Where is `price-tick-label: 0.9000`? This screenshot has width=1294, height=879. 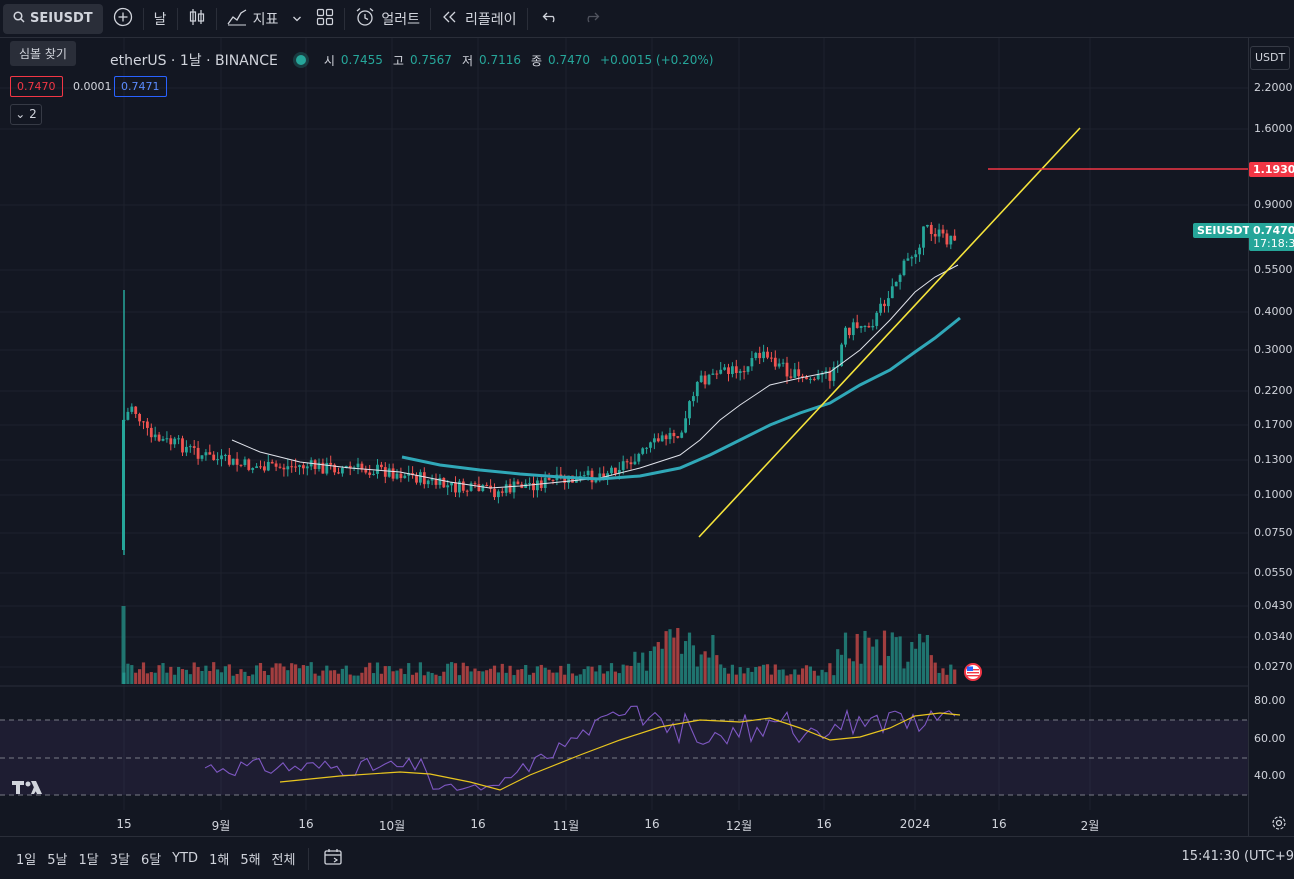
price-tick-label: 0.9000 is located at coordinates (1273, 204).